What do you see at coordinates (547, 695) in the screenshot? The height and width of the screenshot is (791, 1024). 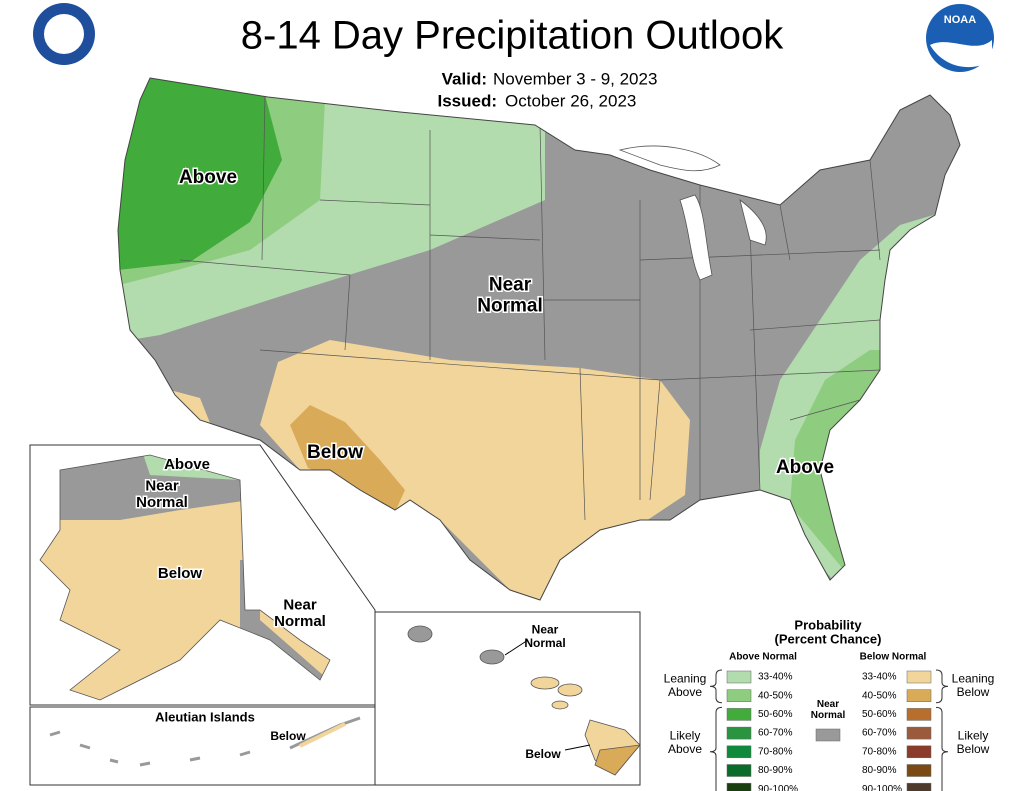 I see `leader-line` at bounding box center [547, 695].